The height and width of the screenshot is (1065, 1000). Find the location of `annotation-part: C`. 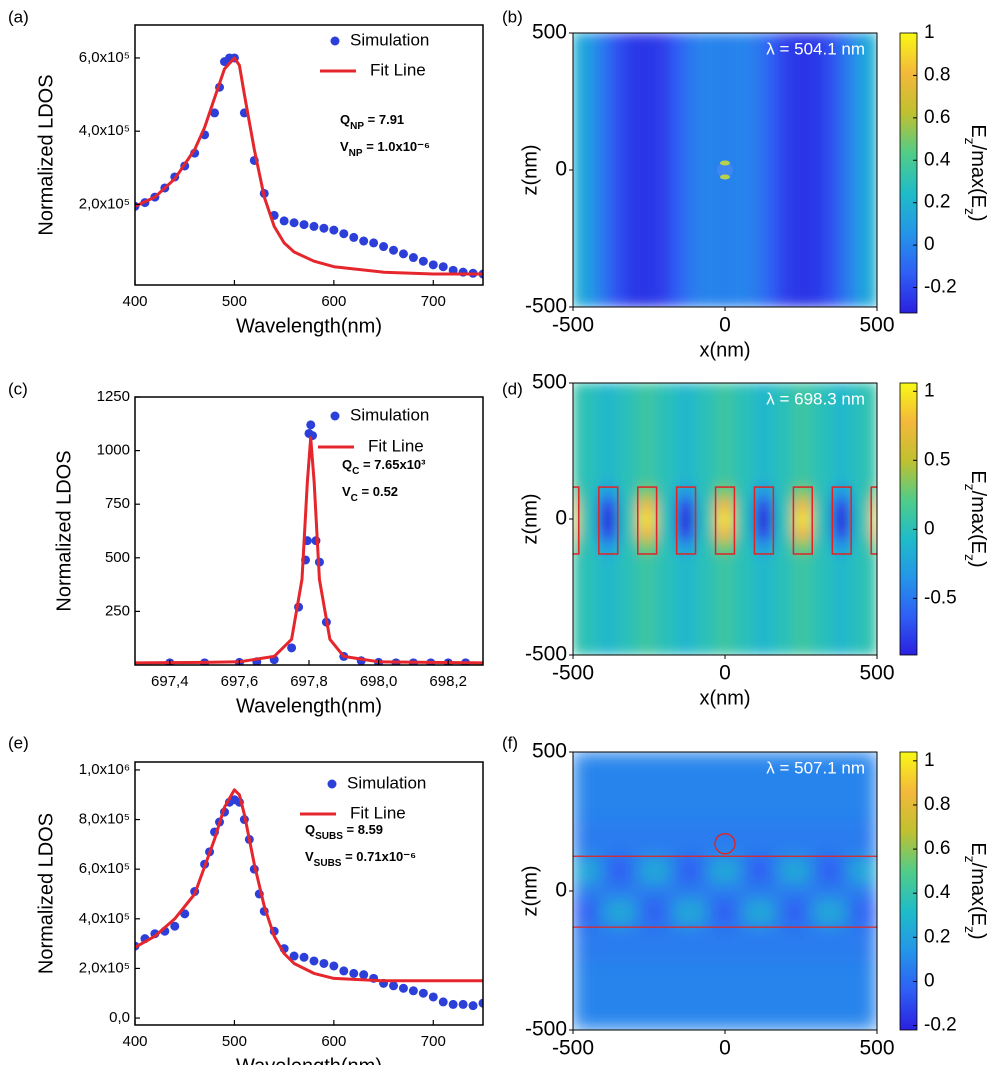

annotation-part: C is located at coordinates (355, 471).